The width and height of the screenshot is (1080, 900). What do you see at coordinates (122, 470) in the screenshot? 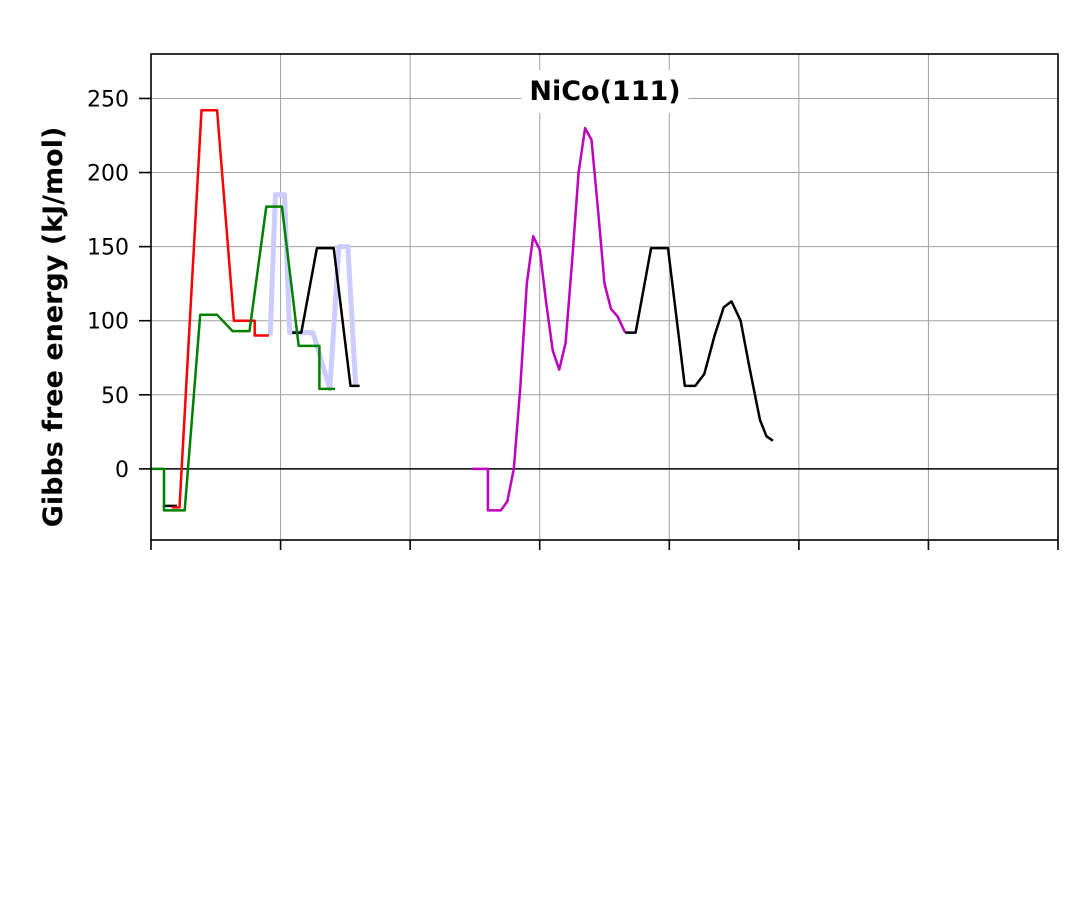
I see `y-tick-label-0: 0` at bounding box center [122, 470].